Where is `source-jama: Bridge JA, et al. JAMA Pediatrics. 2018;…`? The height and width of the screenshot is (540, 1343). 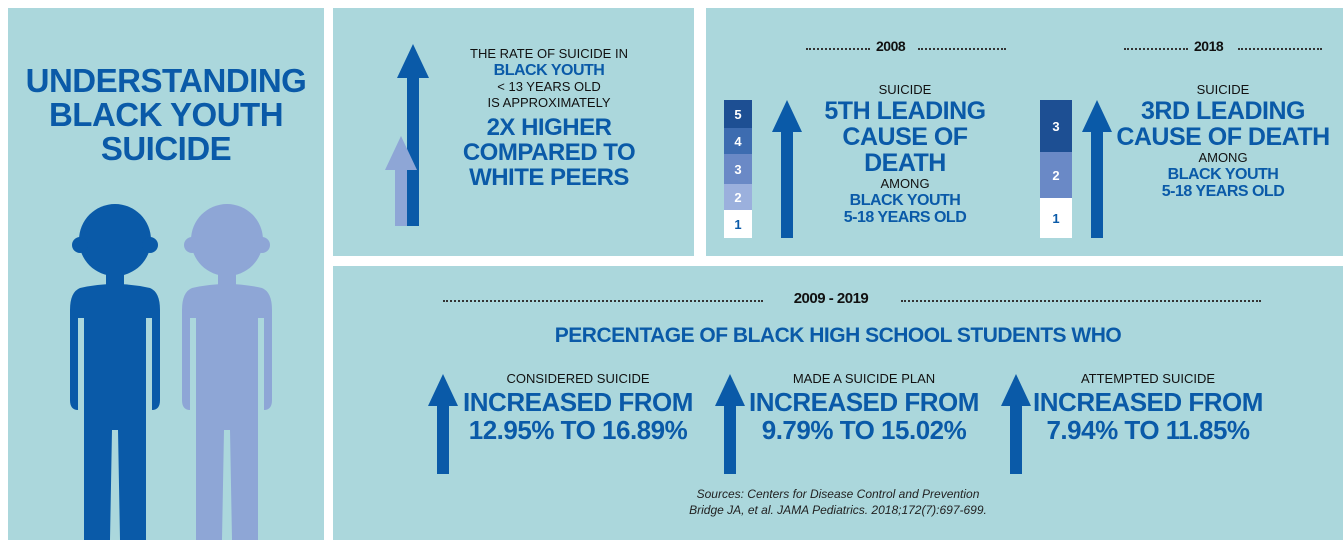 source-jama: Bridge JA, et al. JAMA Pediatrics. 2018;… is located at coordinates (838, 510).